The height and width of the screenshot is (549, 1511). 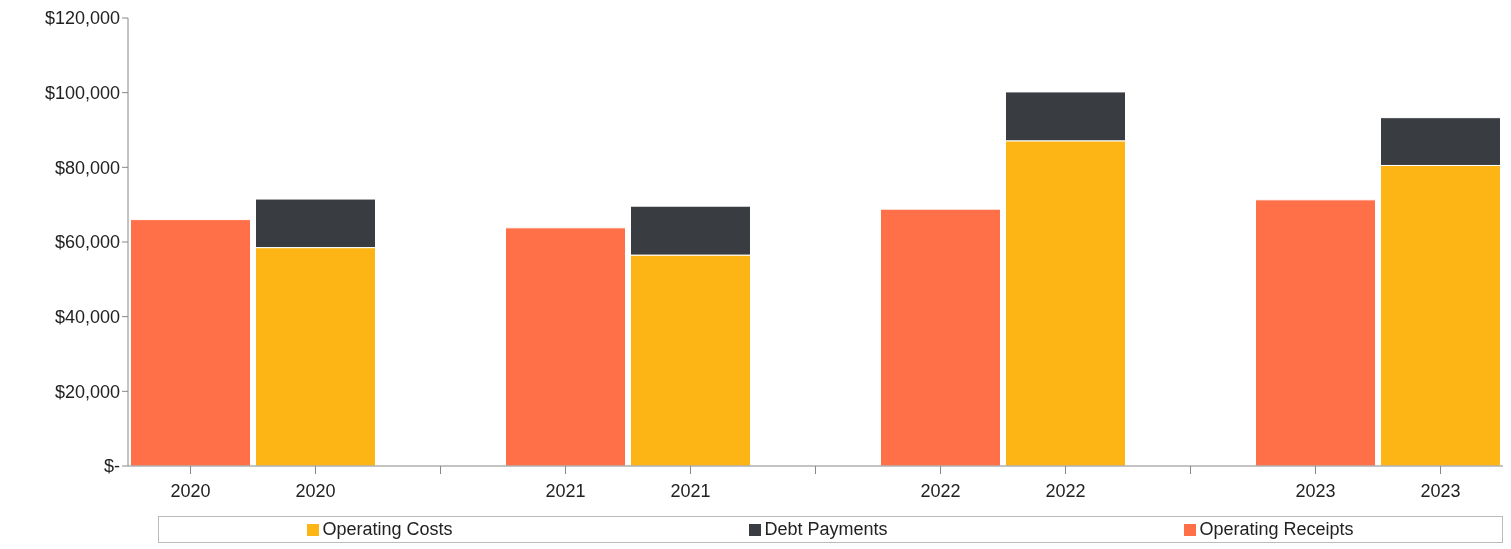 What do you see at coordinates (87, 167) in the screenshot?
I see `y-tick-label: $80,000` at bounding box center [87, 167].